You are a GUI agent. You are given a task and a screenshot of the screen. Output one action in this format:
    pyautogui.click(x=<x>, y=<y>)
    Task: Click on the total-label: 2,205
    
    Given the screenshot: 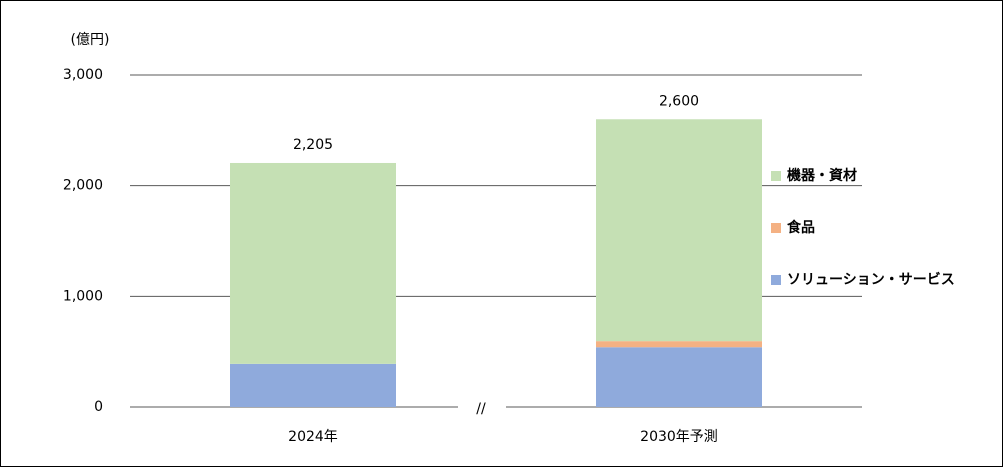 What is the action you would take?
    pyautogui.click(x=313, y=145)
    